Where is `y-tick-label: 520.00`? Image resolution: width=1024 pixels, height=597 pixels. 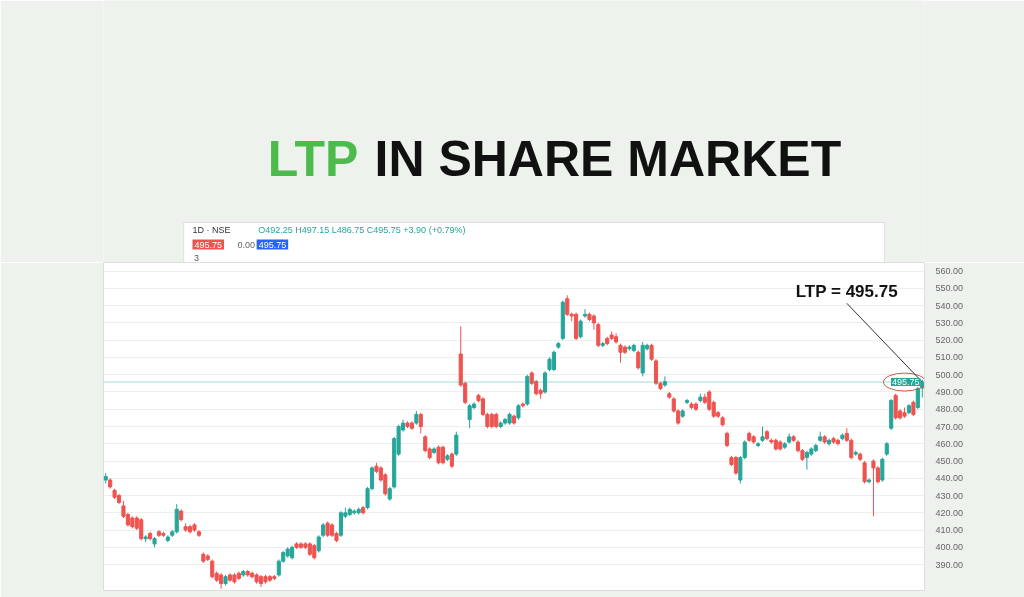
y-tick-label: 520.00 is located at coordinates (949, 340).